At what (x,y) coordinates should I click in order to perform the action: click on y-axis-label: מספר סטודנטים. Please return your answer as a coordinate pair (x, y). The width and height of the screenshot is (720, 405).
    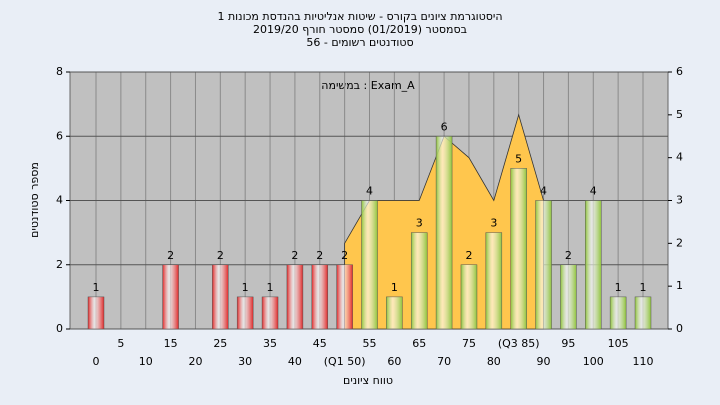
    Looking at the image, I should click on (34, 200).